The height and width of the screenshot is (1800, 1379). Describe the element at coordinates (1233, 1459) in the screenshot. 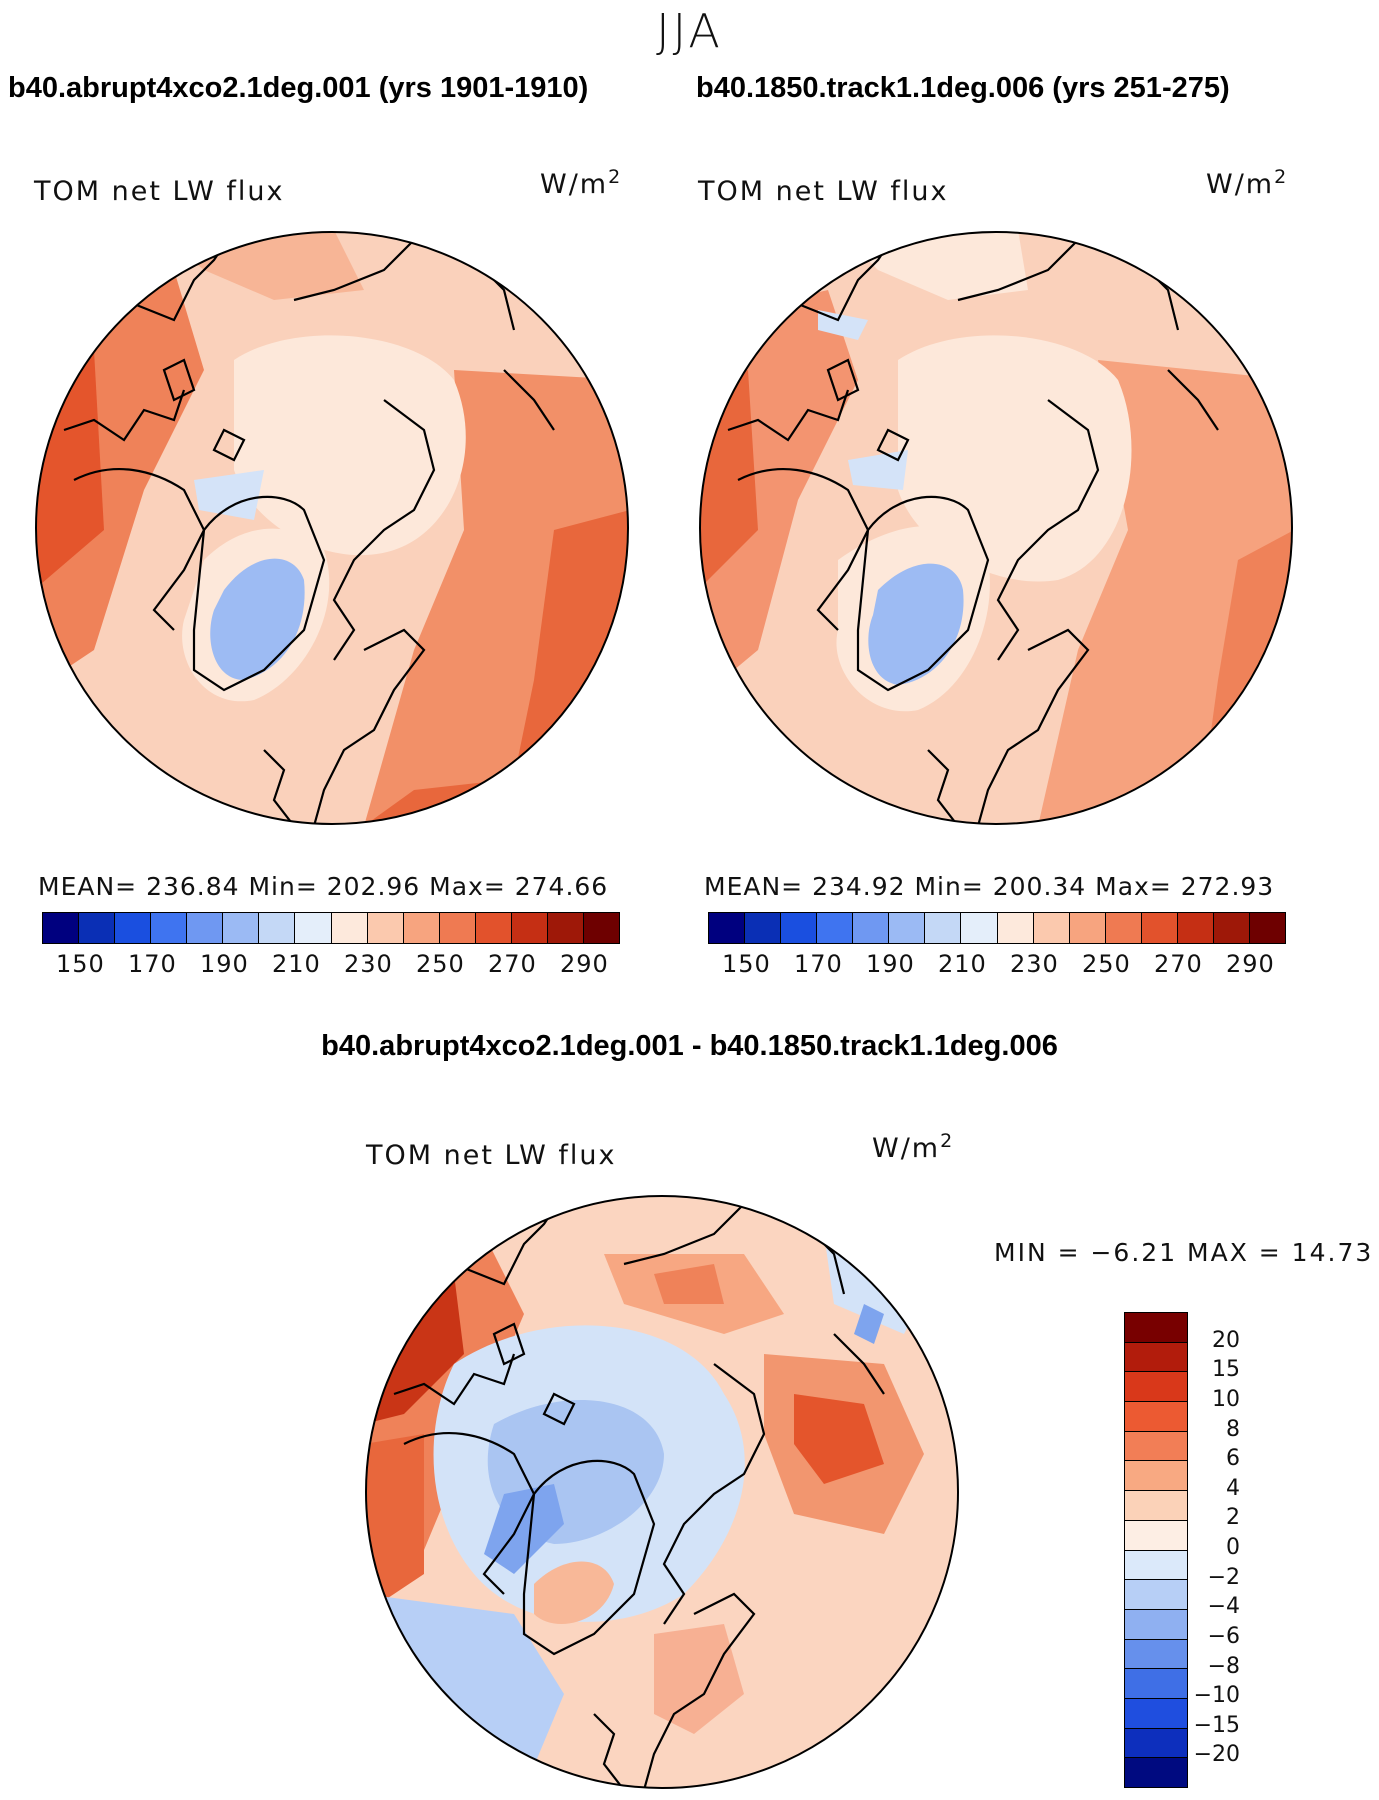

I see `colorbar-tick-label: 6` at that location.